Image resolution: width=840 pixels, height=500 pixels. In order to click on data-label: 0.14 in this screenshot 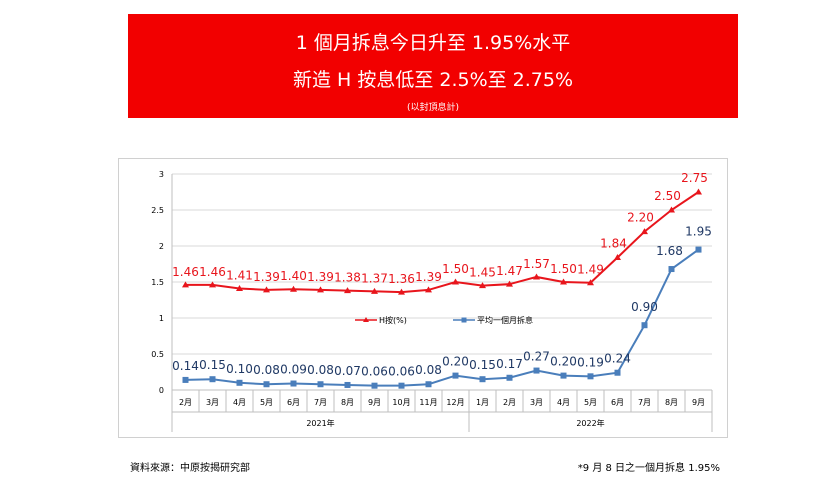, I will do `click(185, 366)`.